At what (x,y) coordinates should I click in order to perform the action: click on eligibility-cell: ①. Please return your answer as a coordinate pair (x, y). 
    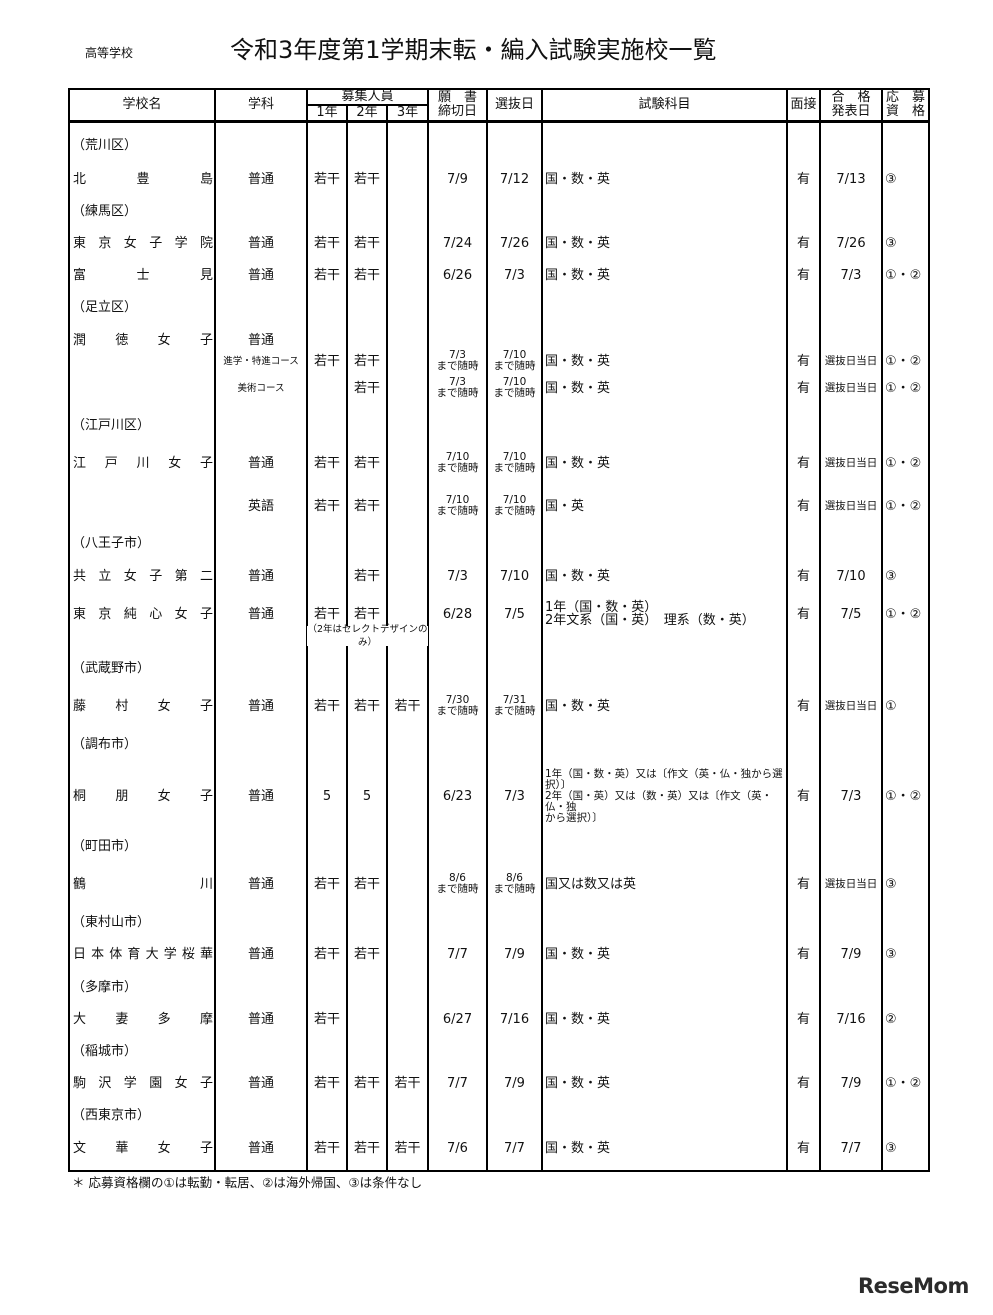
    Looking at the image, I should click on (891, 706).